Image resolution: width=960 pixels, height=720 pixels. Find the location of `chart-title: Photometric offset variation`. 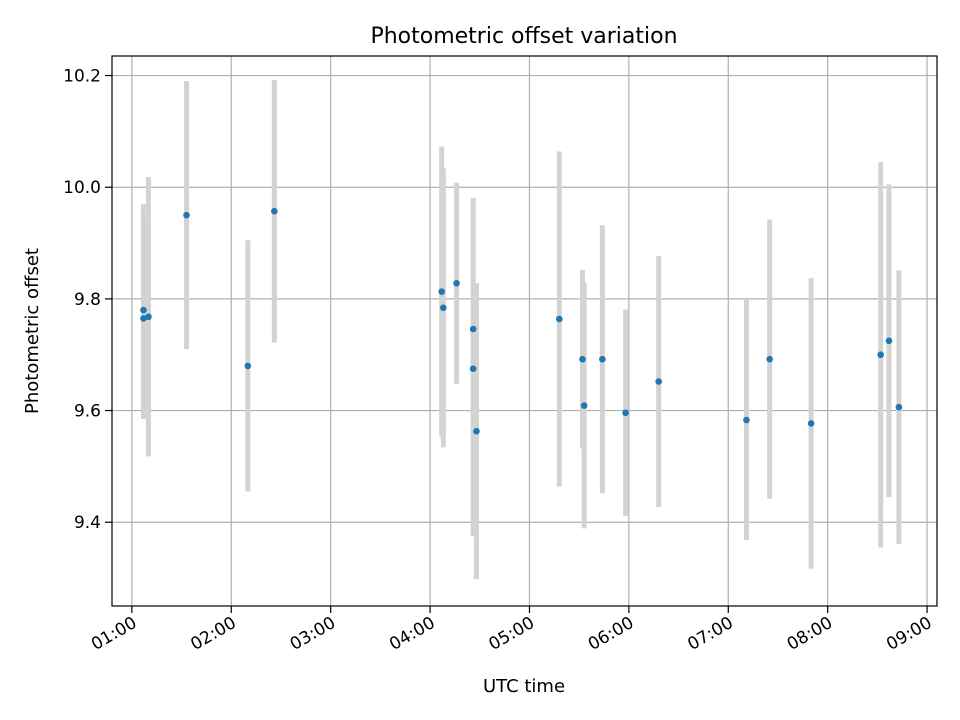

chart-title: Photometric offset variation is located at coordinates (523, 36).